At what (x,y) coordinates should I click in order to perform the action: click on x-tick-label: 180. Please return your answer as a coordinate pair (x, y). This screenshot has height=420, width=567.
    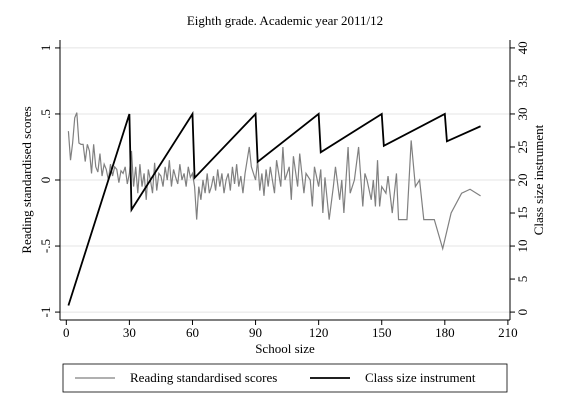
    Looking at the image, I should click on (445, 332).